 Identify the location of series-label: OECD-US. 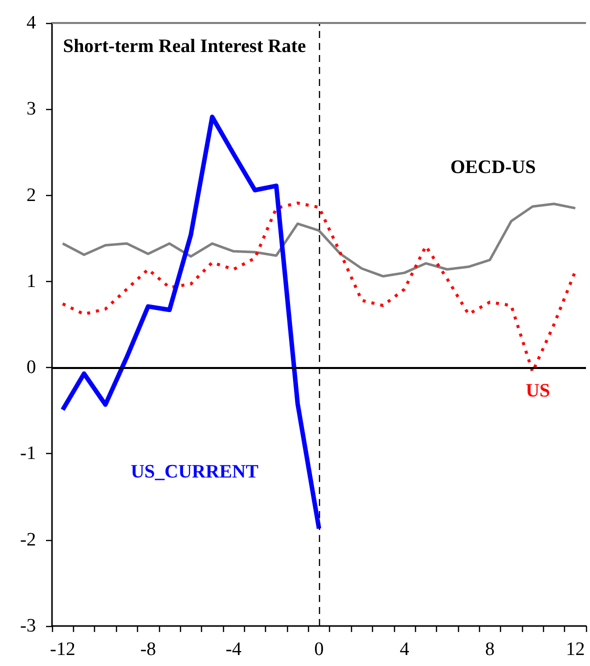
(493, 167).